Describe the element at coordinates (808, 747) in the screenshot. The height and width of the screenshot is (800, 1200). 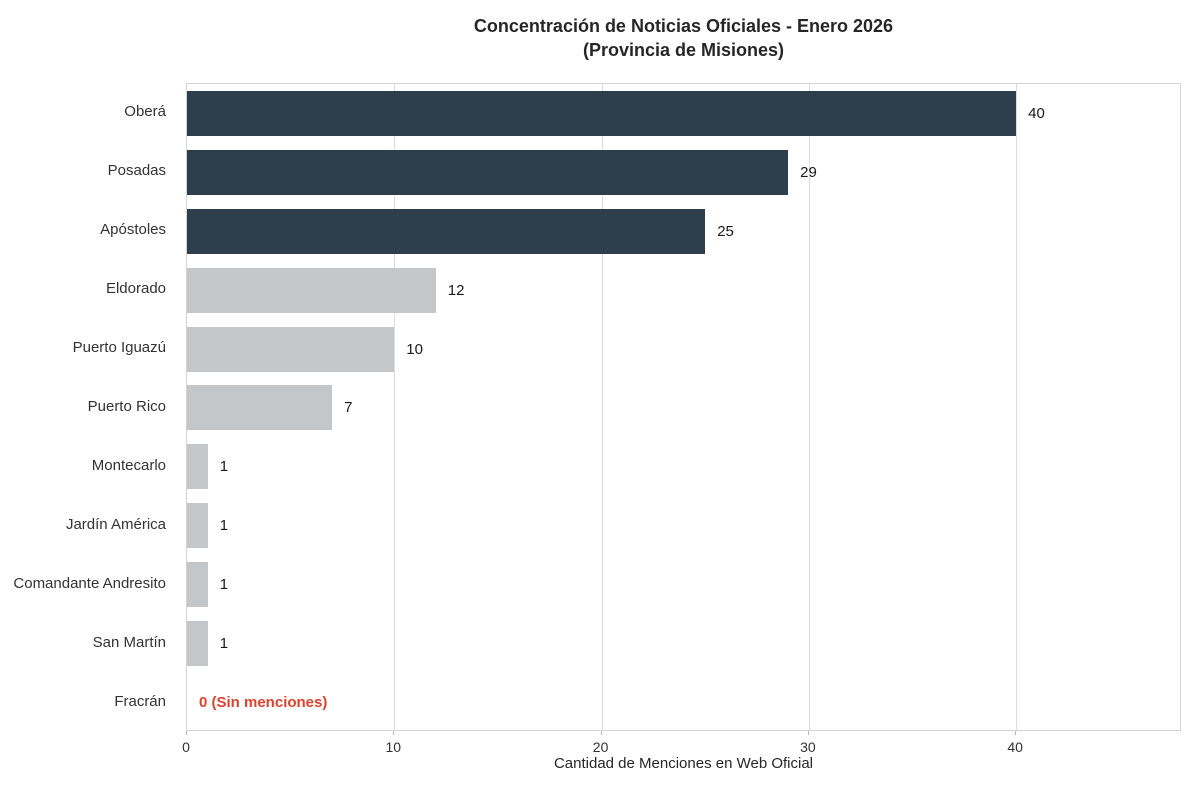
I see `x-tick-label: 30` at that location.